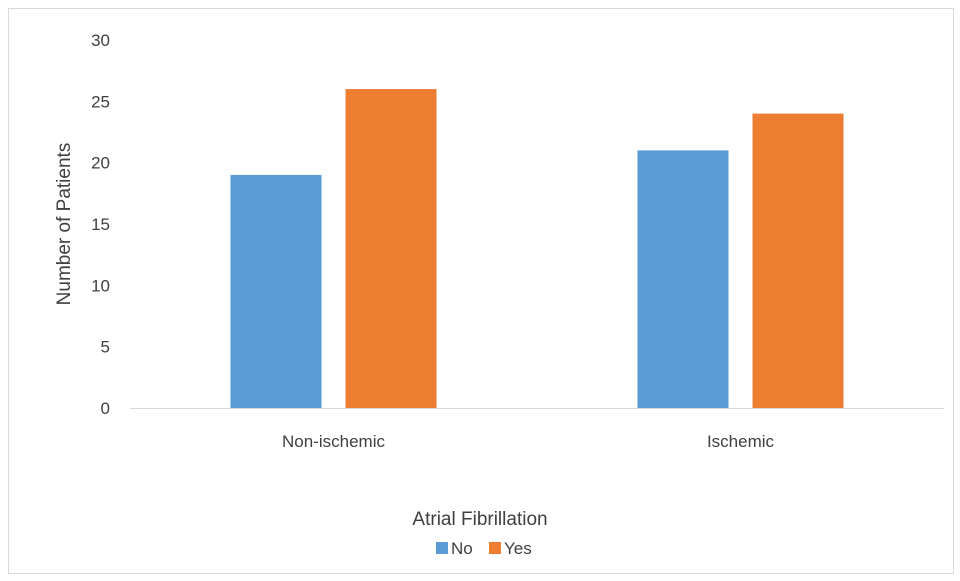 The image size is (960, 581). Describe the element at coordinates (683, 279) in the screenshot. I see `bar-no-ischemic` at that location.